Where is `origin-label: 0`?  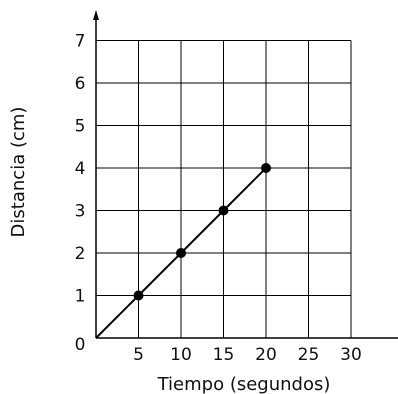
origin-label: 0 is located at coordinates (80, 345).